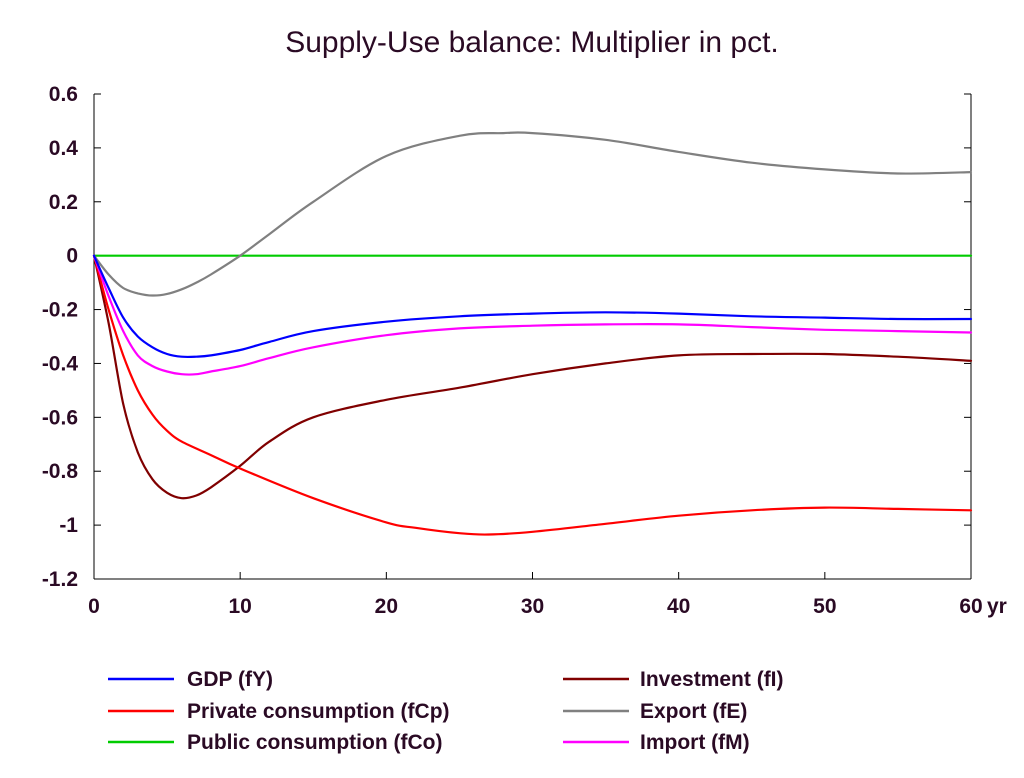 Image resolution: width=1024 pixels, height=778 pixels. I want to click on x-tick-label: 40, so click(678, 606).